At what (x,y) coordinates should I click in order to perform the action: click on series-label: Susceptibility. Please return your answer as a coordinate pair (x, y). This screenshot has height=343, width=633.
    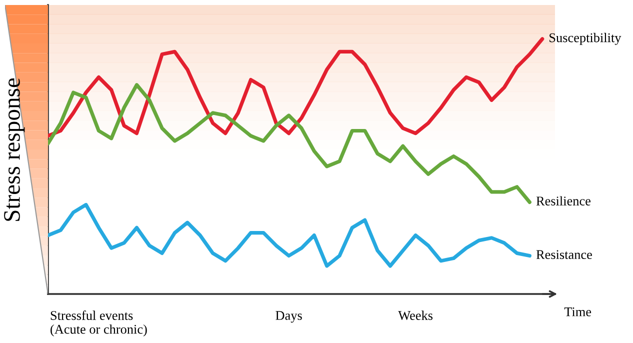
    Looking at the image, I should click on (586, 38).